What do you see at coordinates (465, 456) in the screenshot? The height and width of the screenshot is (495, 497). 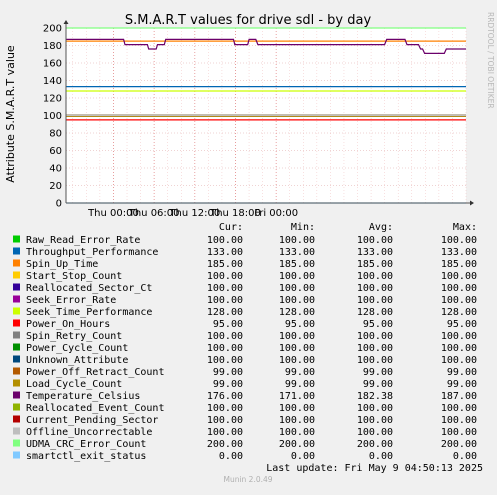 I see `legend-value-max: 0.00` at bounding box center [465, 456].